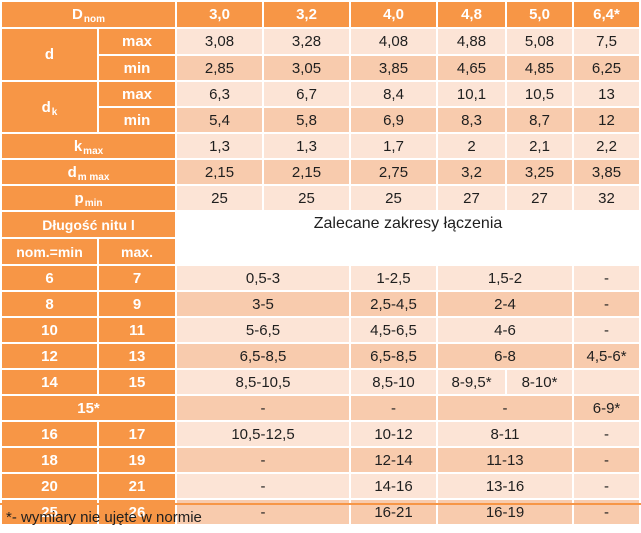  I want to click on kmax-label: kmax, so click(89, 146).